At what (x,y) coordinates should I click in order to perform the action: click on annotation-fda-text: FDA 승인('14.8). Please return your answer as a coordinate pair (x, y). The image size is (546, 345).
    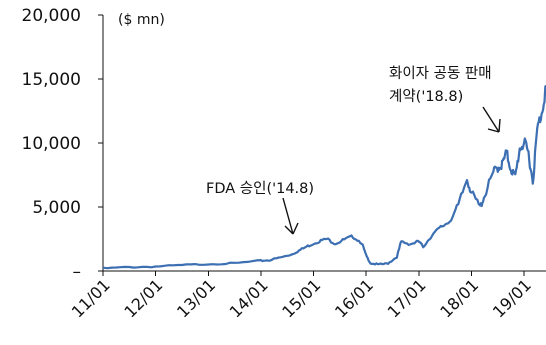
    Looking at the image, I should click on (260, 188).